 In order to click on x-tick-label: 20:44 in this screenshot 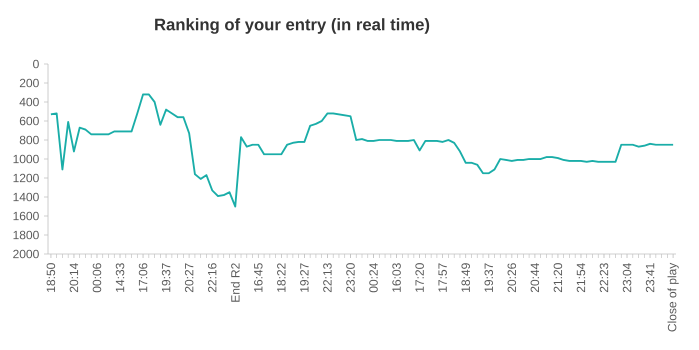, I will do `click(535, 277)`.